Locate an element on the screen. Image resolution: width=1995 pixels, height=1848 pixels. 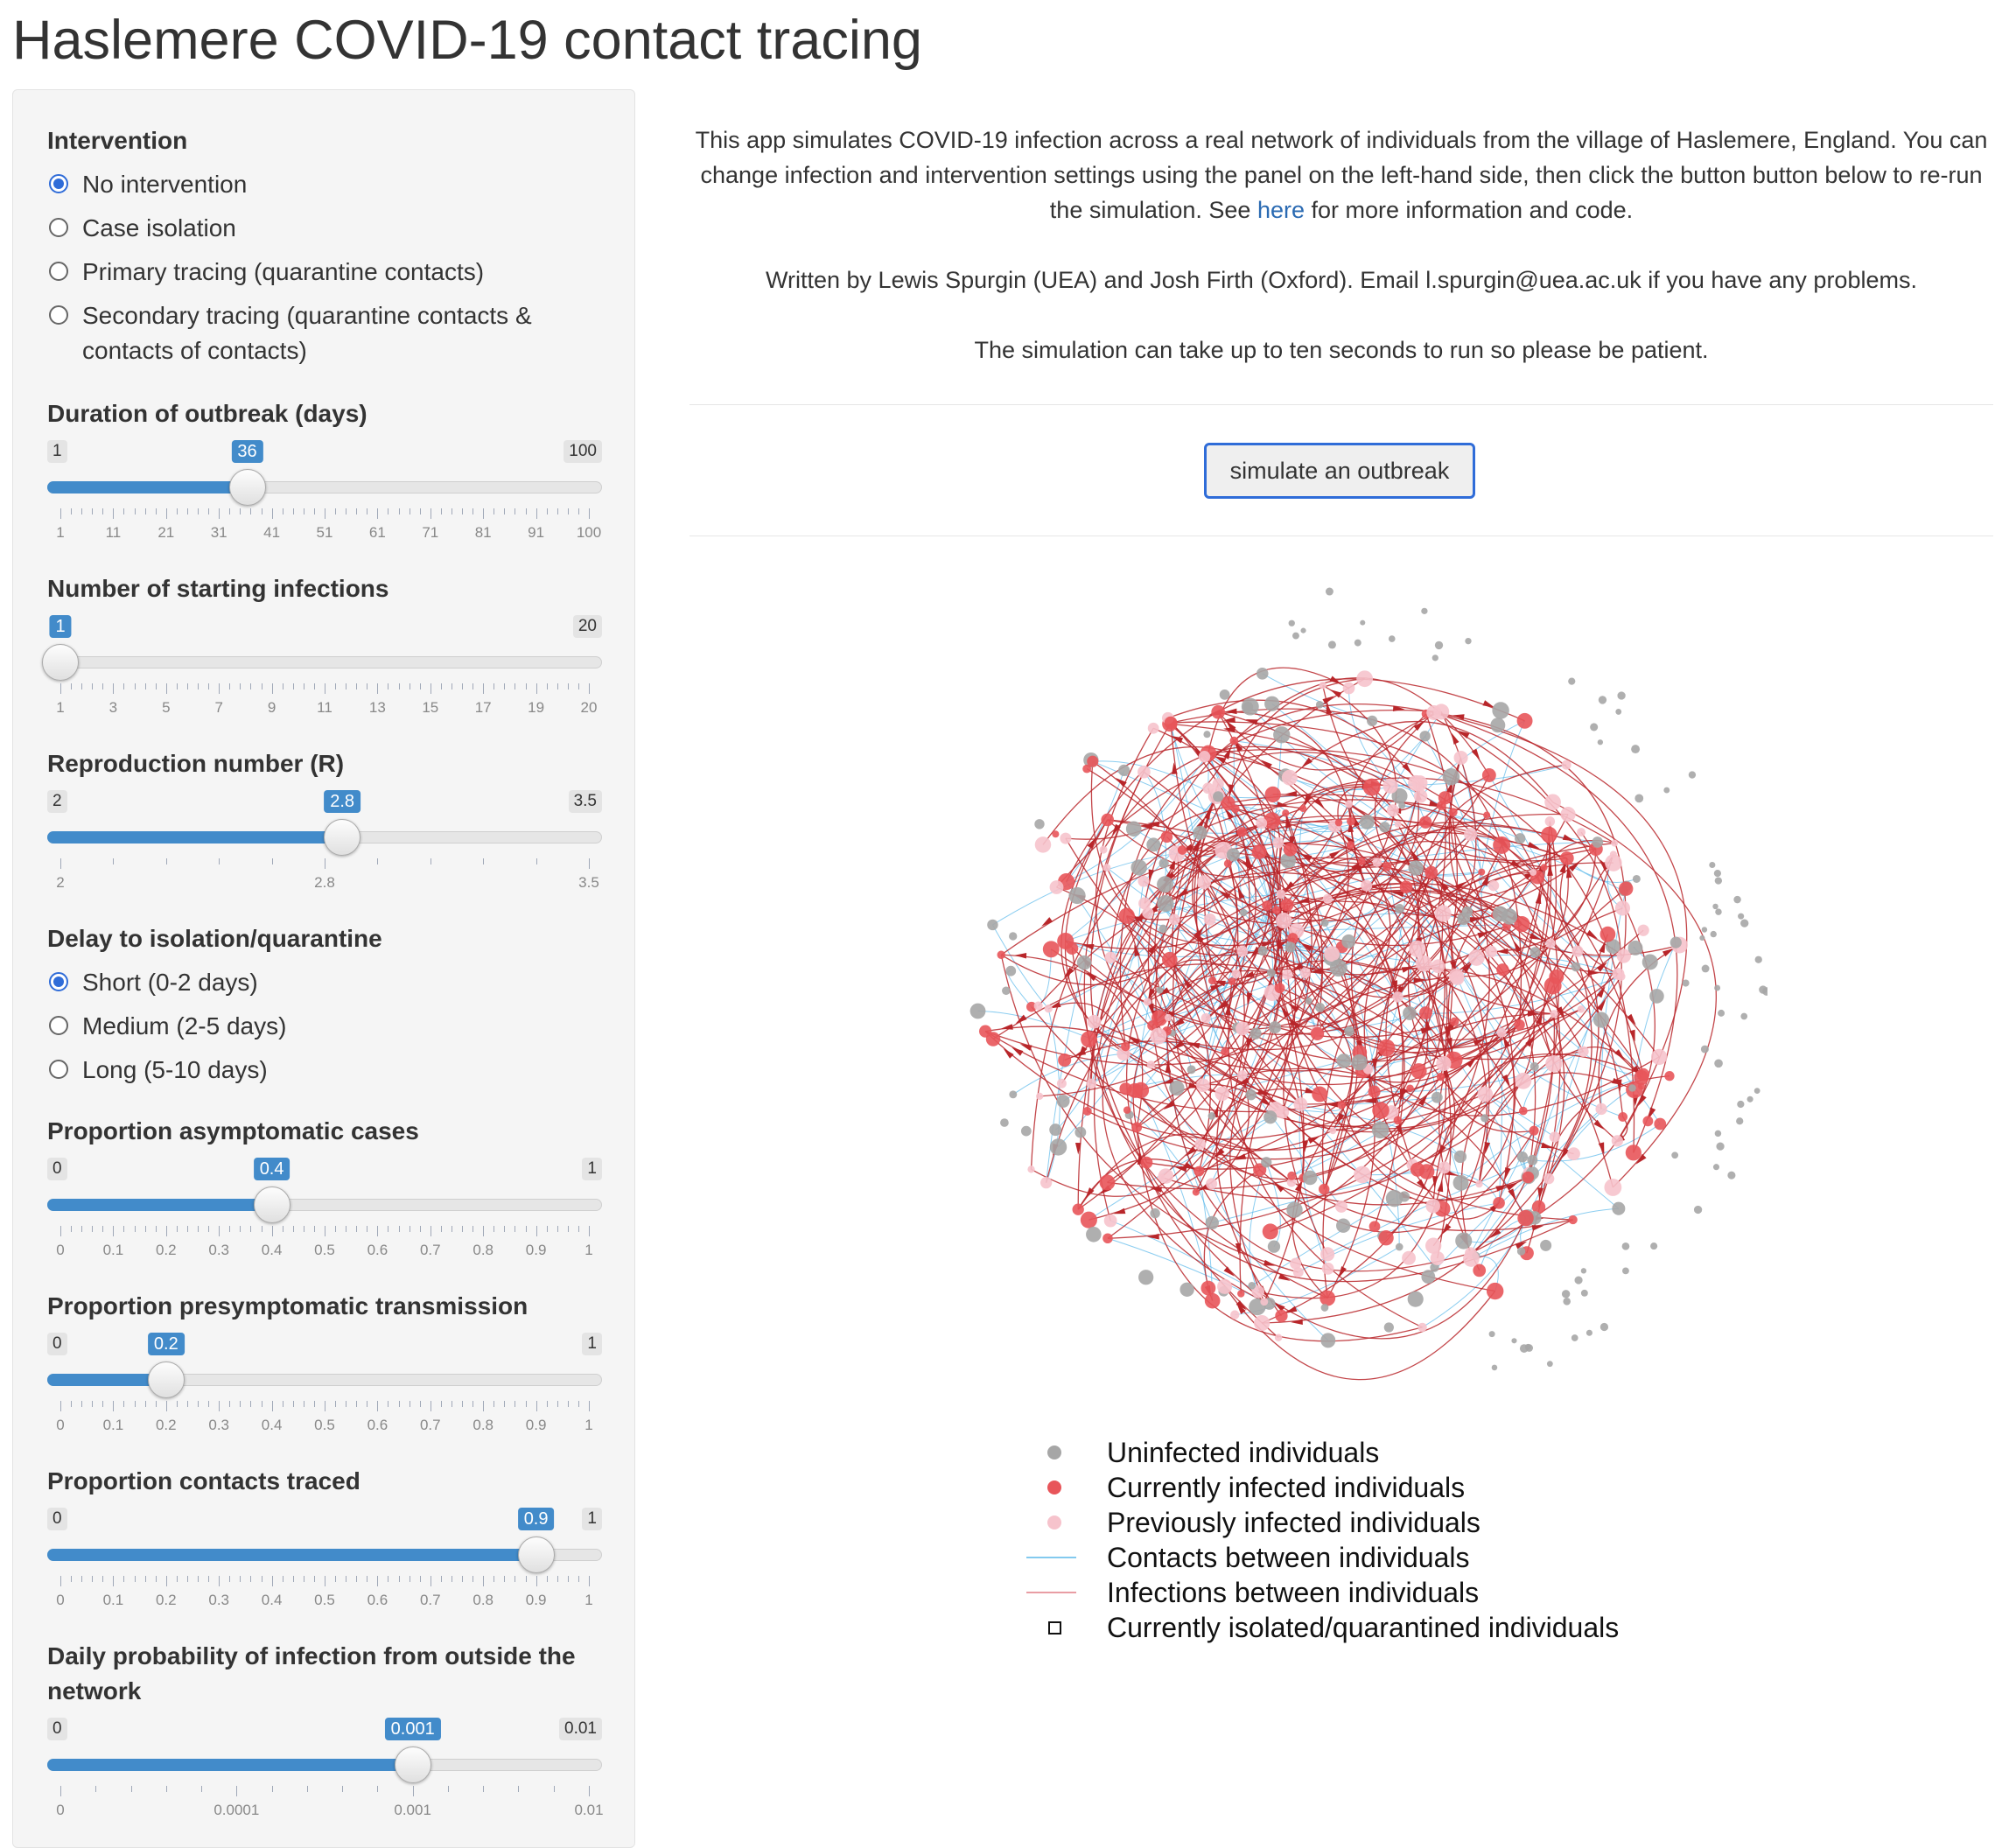
slider-ticks is located at coordinates (324, 514).